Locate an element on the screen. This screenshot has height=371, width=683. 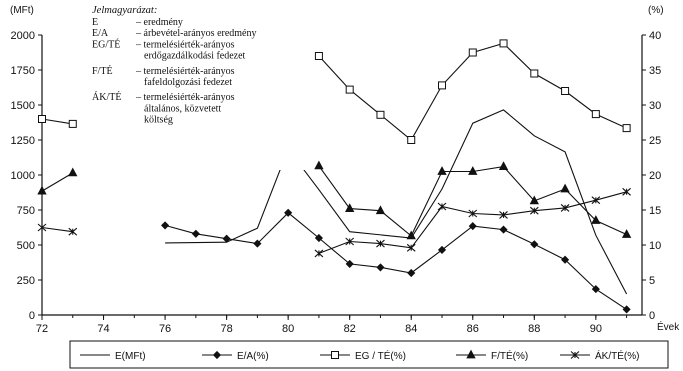
legend-label: E/A(%) is located at coordinates (253, 356).